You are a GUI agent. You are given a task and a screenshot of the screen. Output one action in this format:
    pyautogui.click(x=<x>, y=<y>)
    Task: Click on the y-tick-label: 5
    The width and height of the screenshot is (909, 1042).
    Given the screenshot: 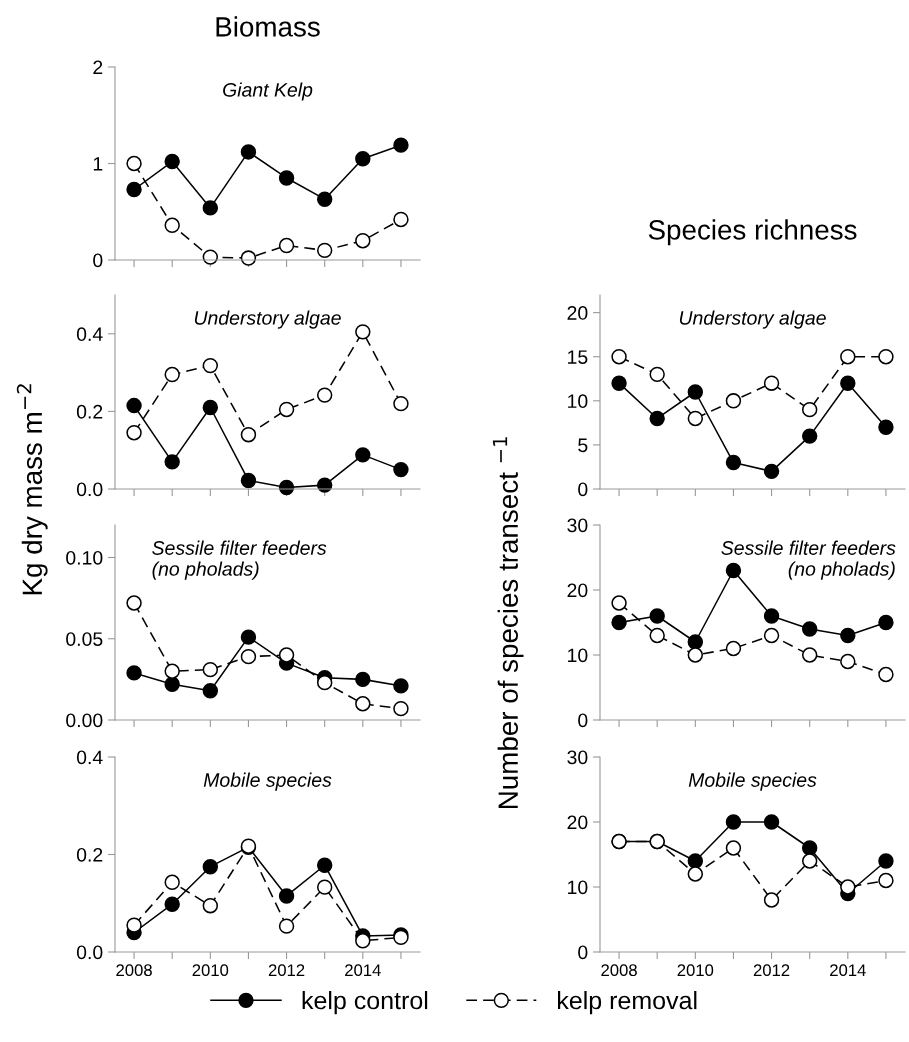 What is the action you would take?
    pyautogui.click(x=583, y=445)
    